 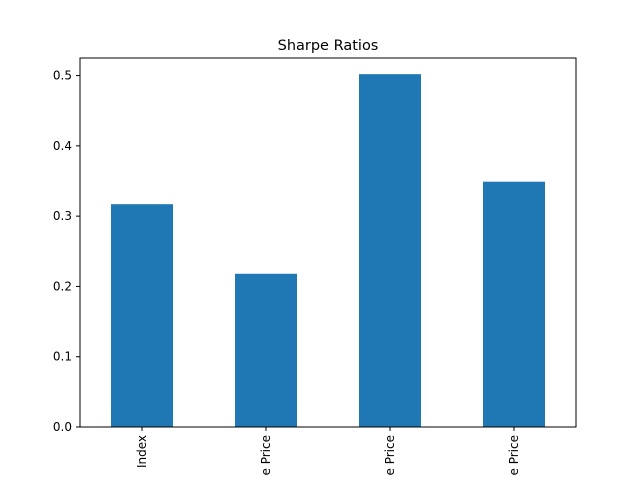 I want to click on y-tick-label-0: 0.0, so click(x=62, y=427).